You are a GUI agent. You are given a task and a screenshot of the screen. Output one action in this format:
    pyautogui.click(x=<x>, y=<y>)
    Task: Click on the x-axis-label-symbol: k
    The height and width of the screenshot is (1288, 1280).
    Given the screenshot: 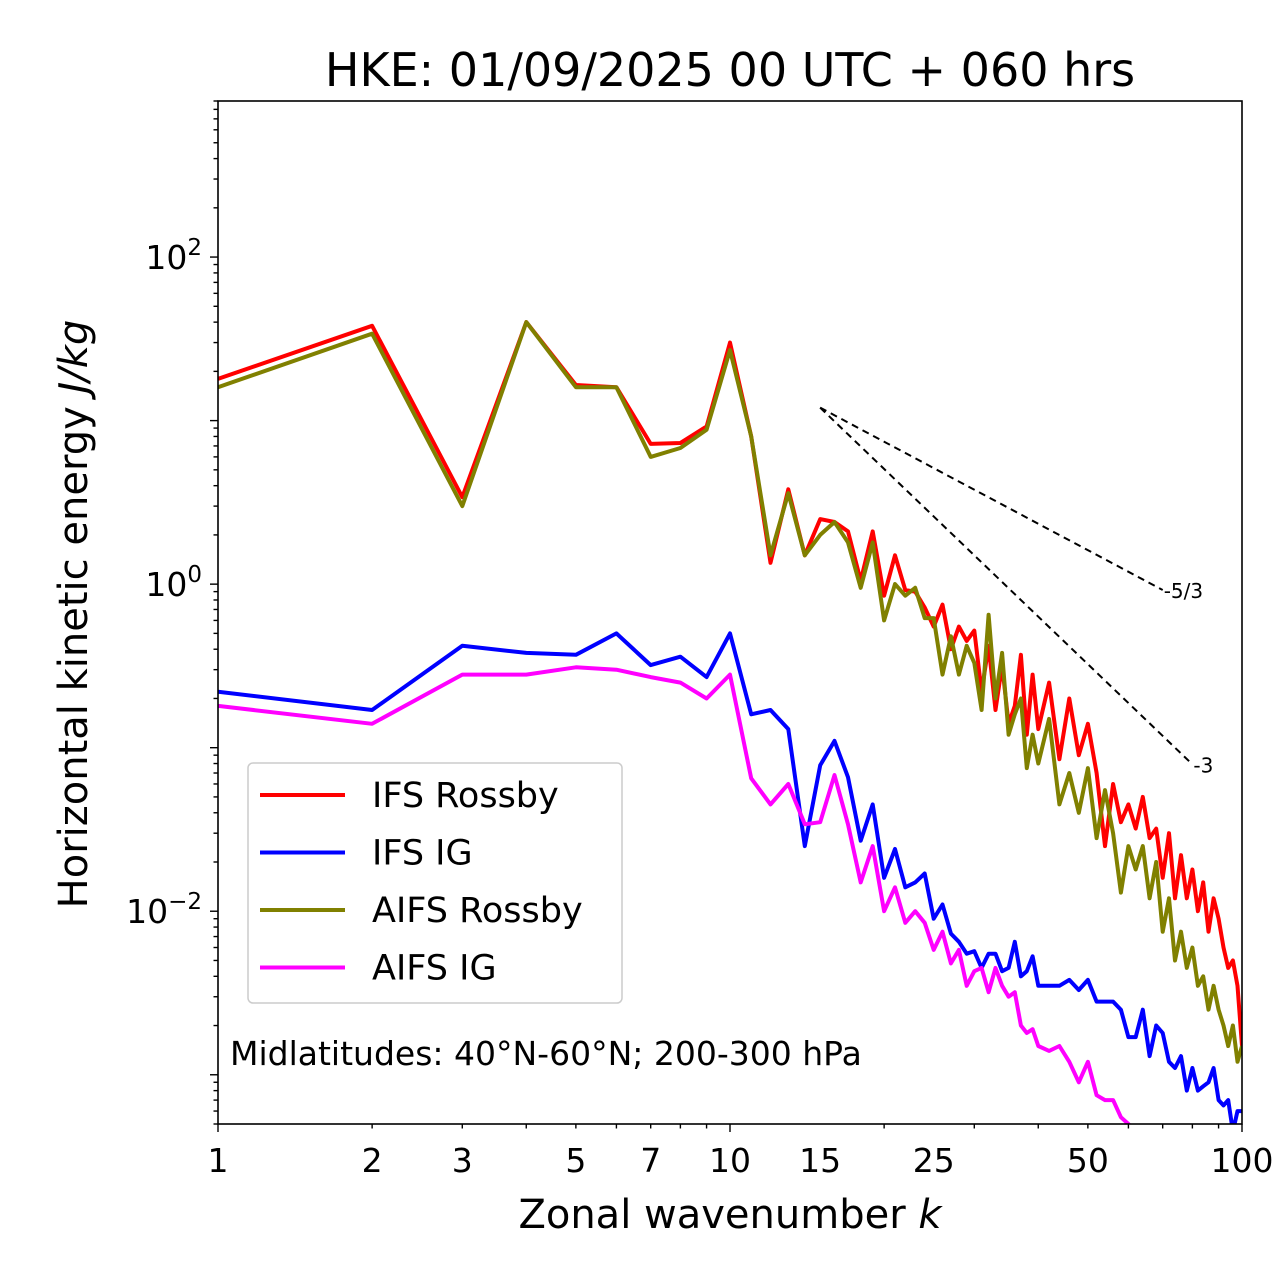 What is the action you would take?
    pyautogui.click(x=930, y=1215)
    